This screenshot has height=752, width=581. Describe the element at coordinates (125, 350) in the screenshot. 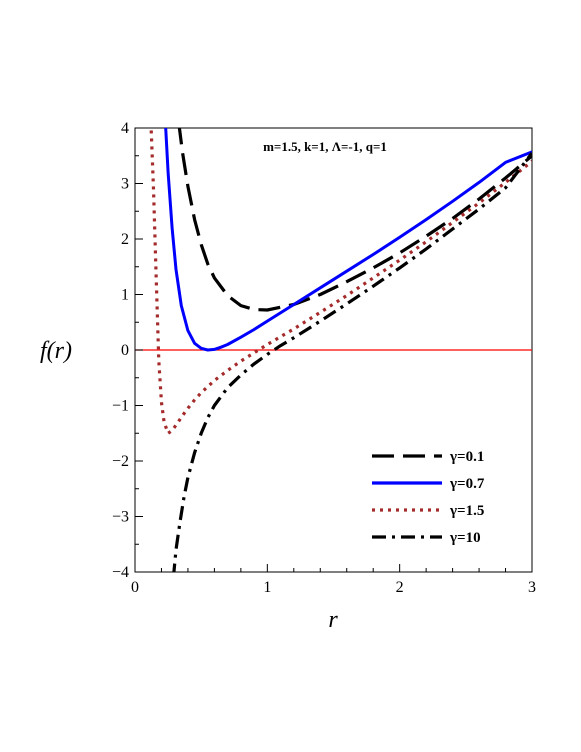

I see `y-tick-label: 0` at that location.